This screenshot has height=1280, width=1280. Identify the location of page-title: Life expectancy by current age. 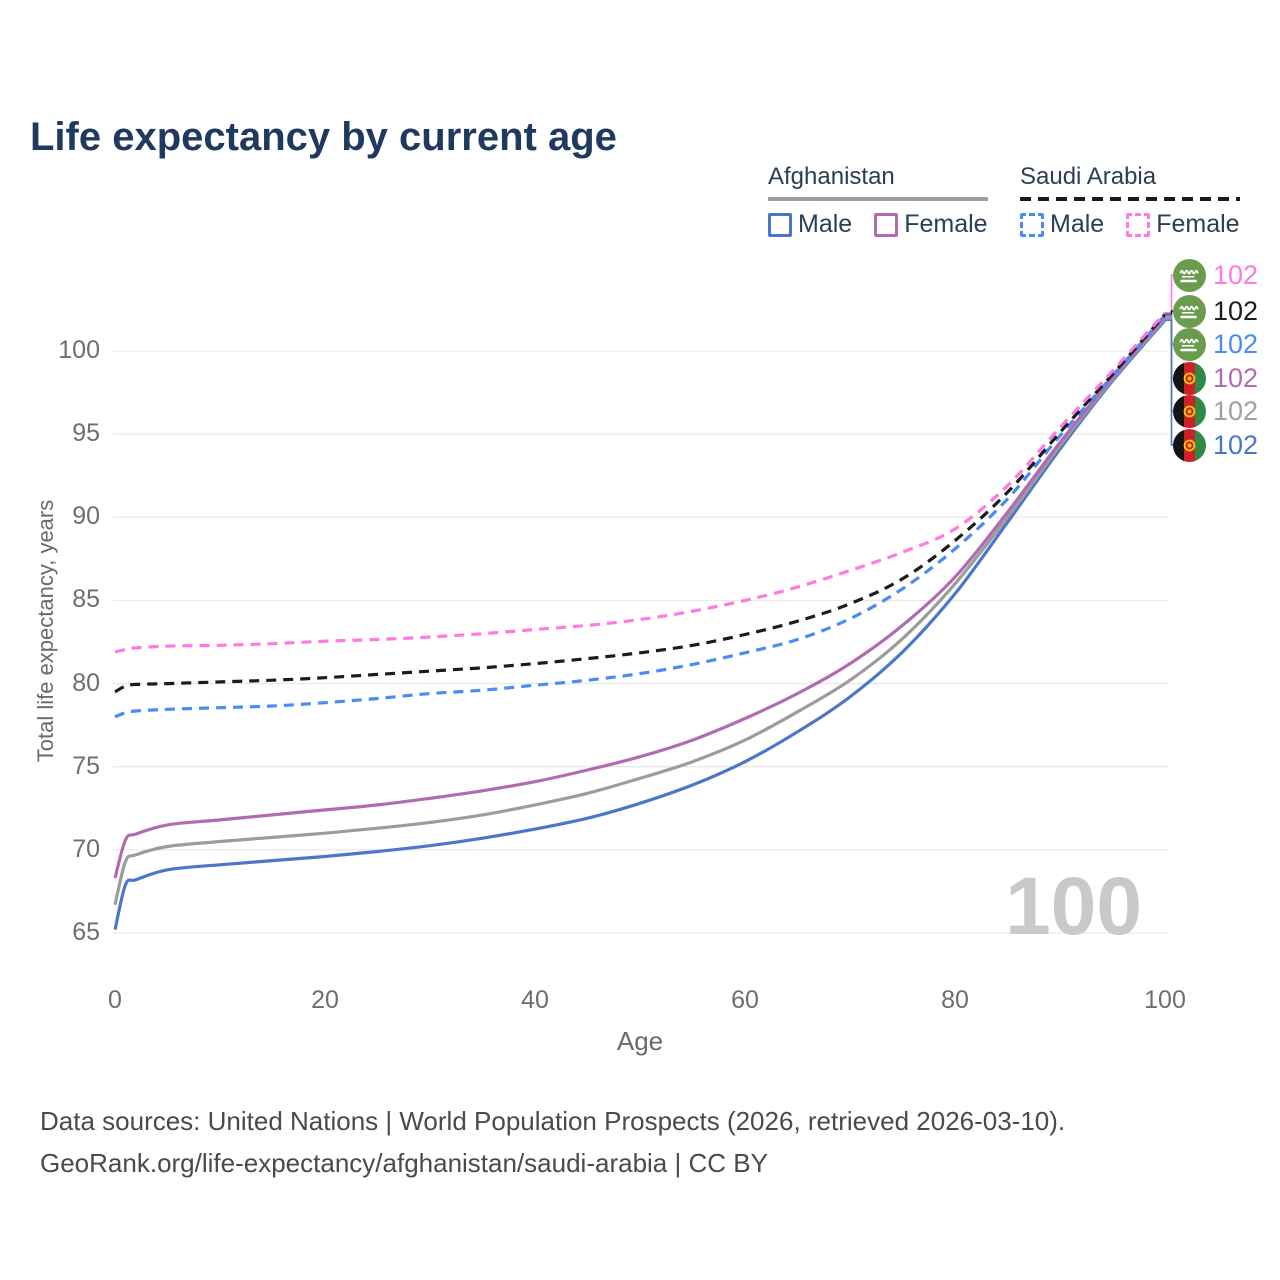
(323, 136).